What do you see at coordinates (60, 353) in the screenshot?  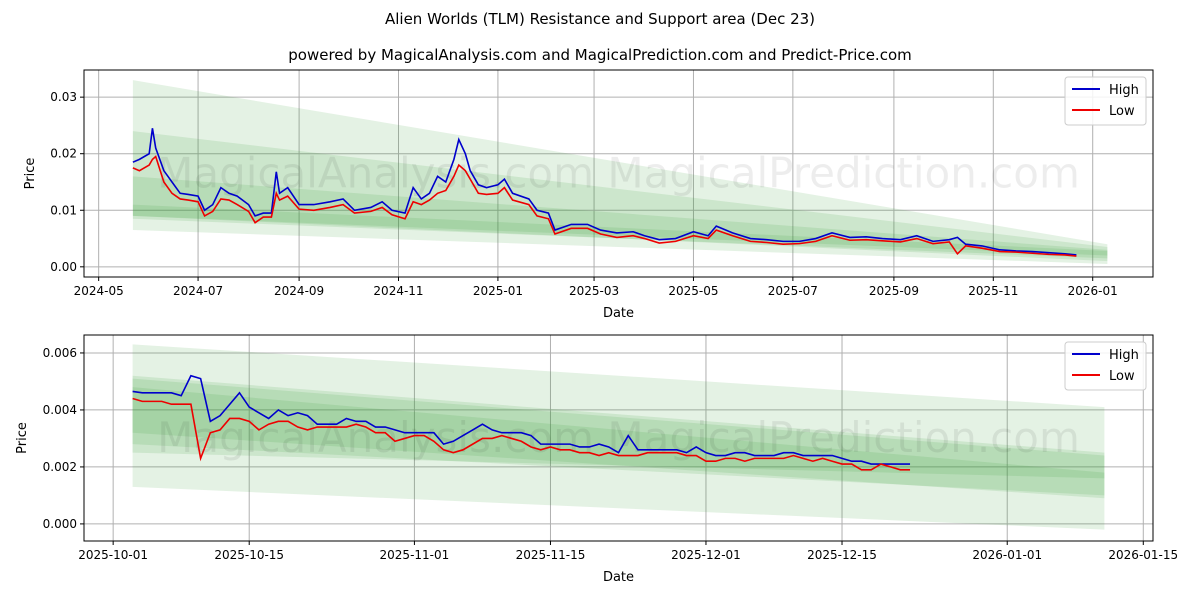 I see `y-tick-label: 0.006` at bounding box center [60, 353].